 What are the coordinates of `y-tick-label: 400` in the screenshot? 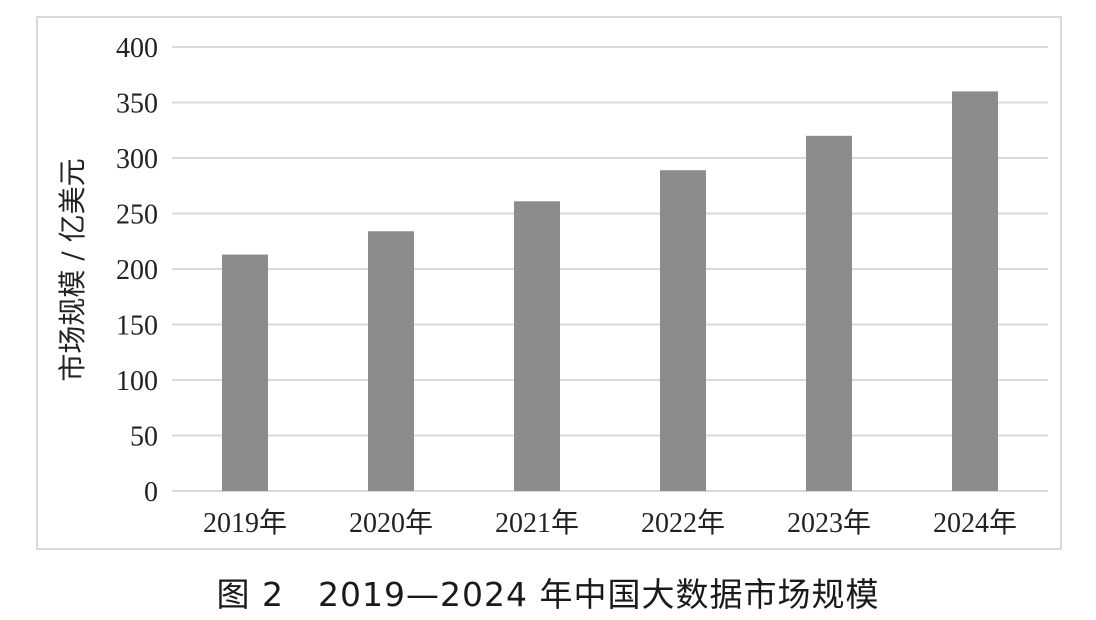 It's located at (137, 48).